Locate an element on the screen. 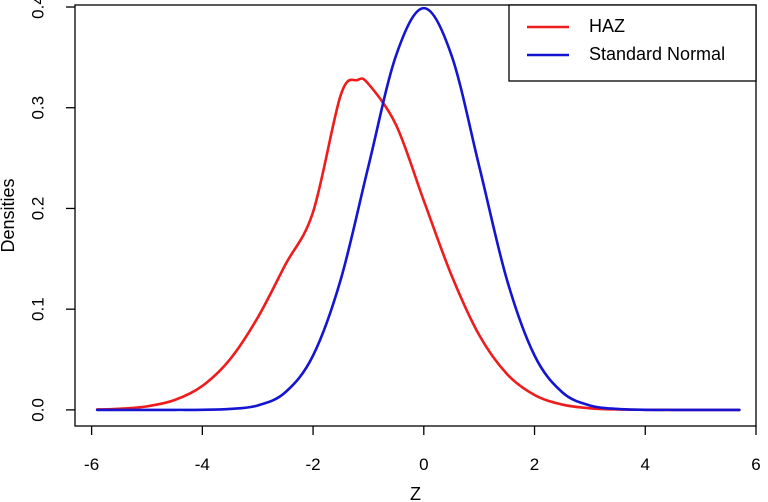  y-tick-label: 0.3 is located at coordinates (37, 108).